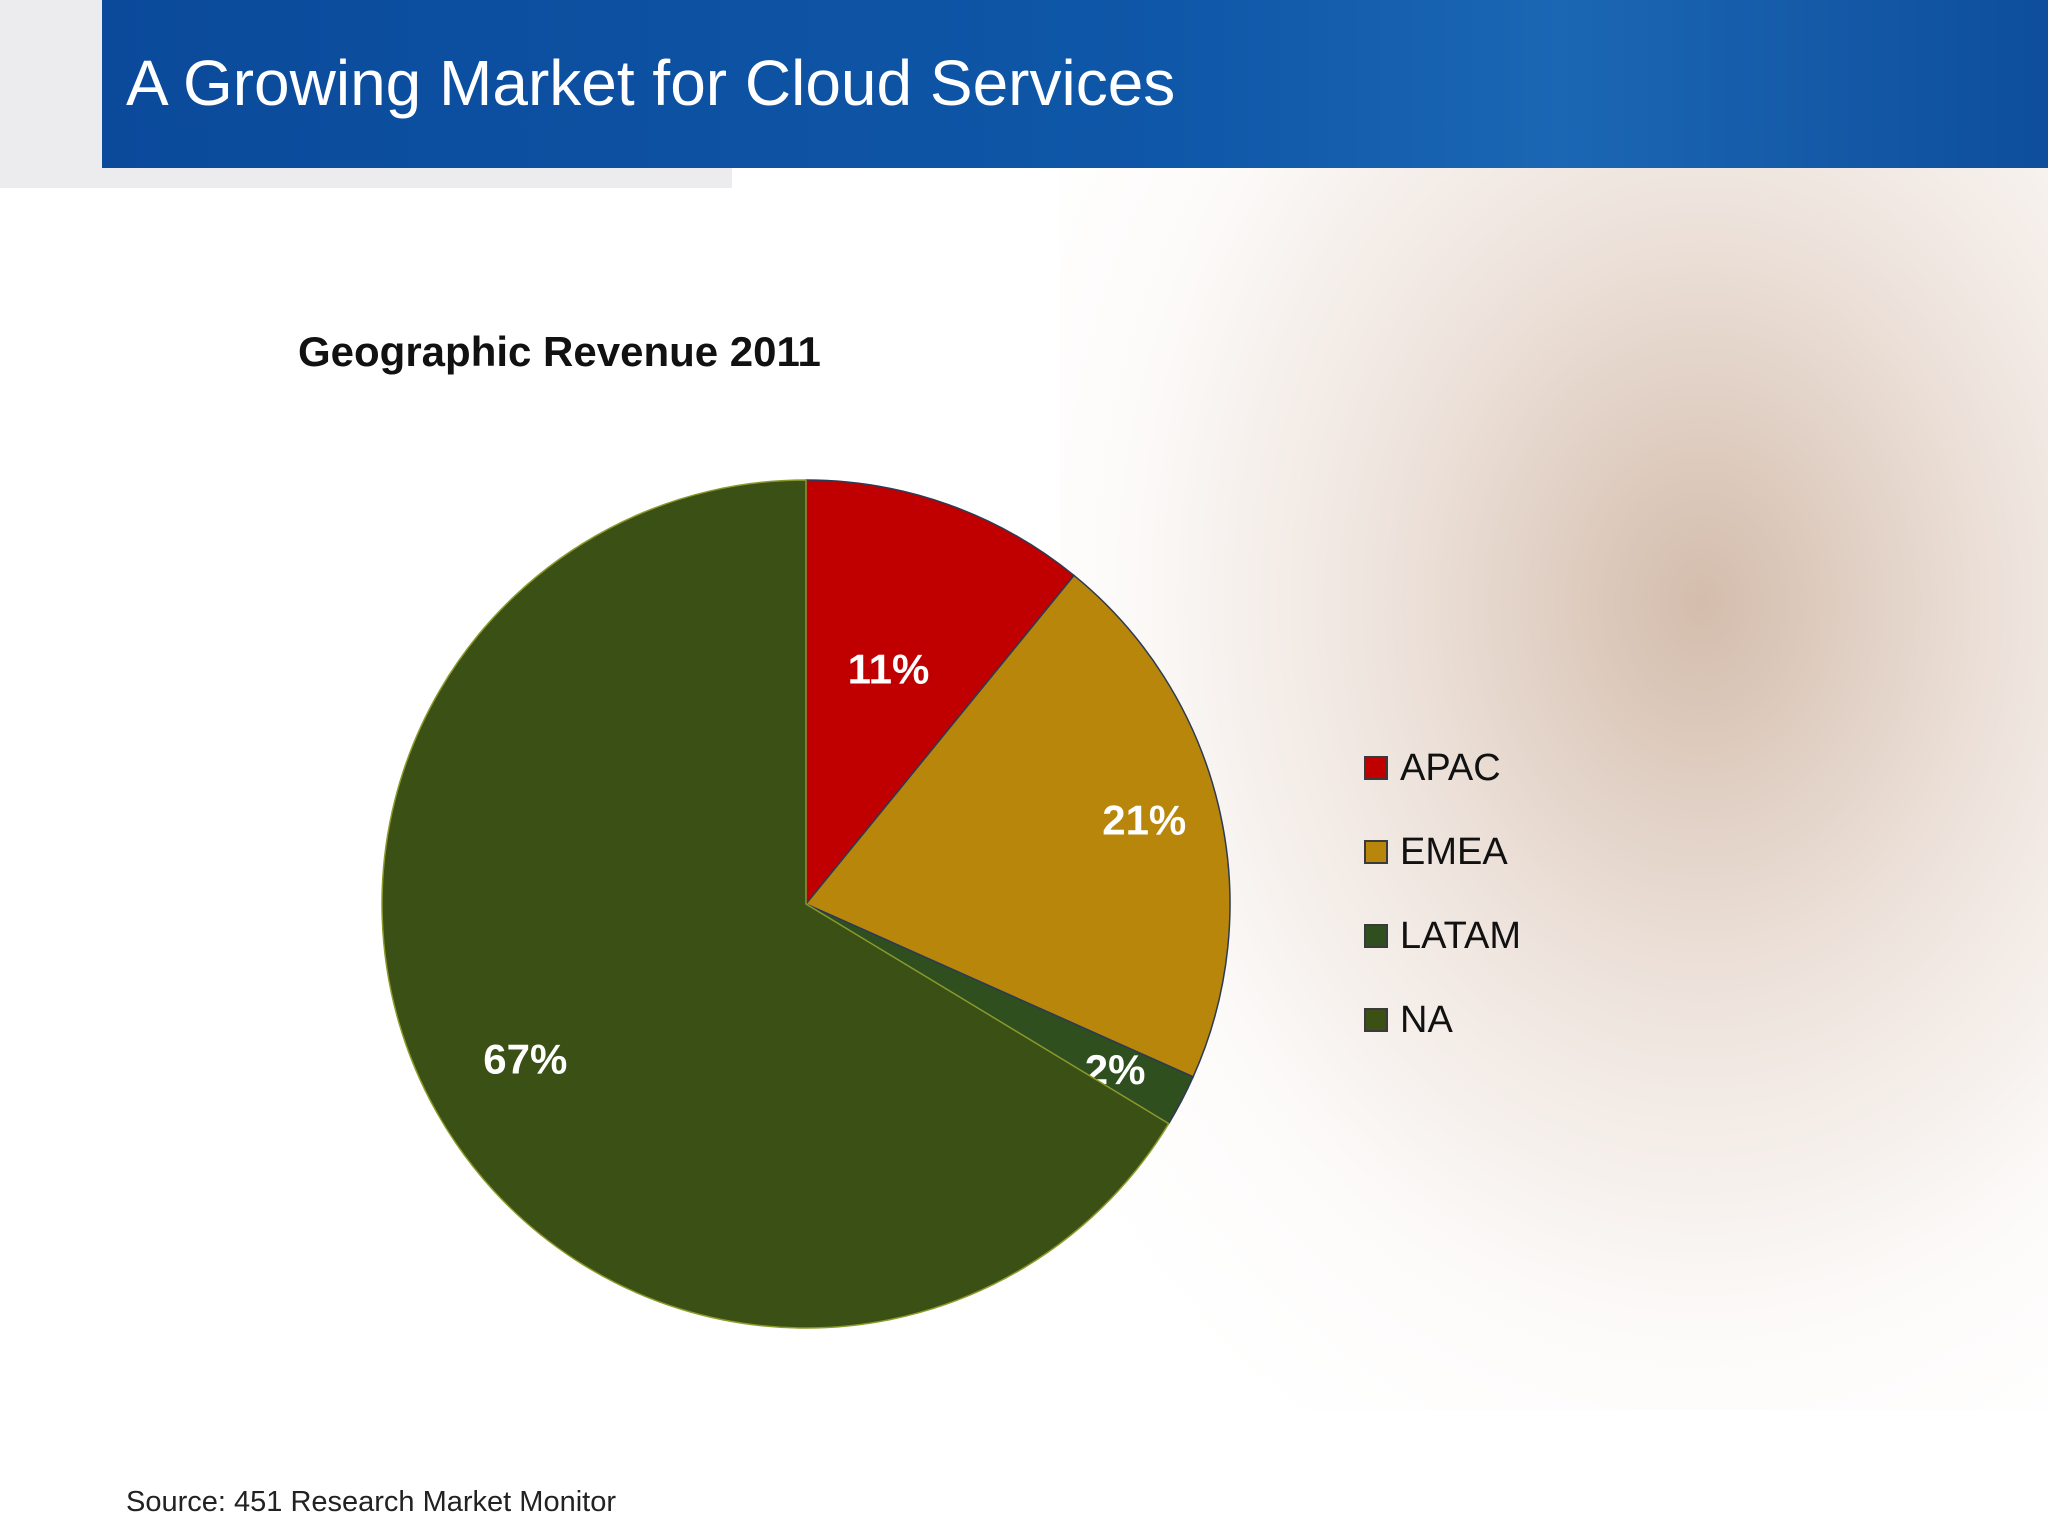 This screenshot has height=1536, width=2048. Describe the element at coordinates (51, 93) in the screenshot. I see `left-accent-strip` at that location.